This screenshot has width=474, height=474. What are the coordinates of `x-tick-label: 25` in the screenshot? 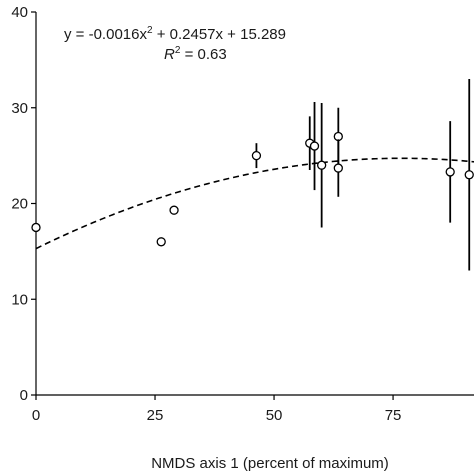 It's located at (155, 415).